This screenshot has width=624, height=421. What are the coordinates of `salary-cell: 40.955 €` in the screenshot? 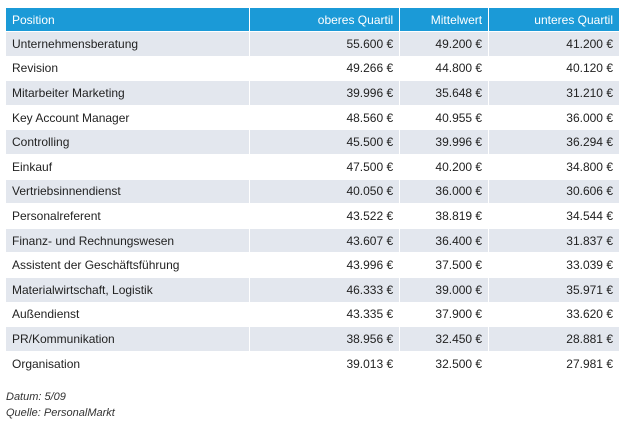 It's located at (444, 117).